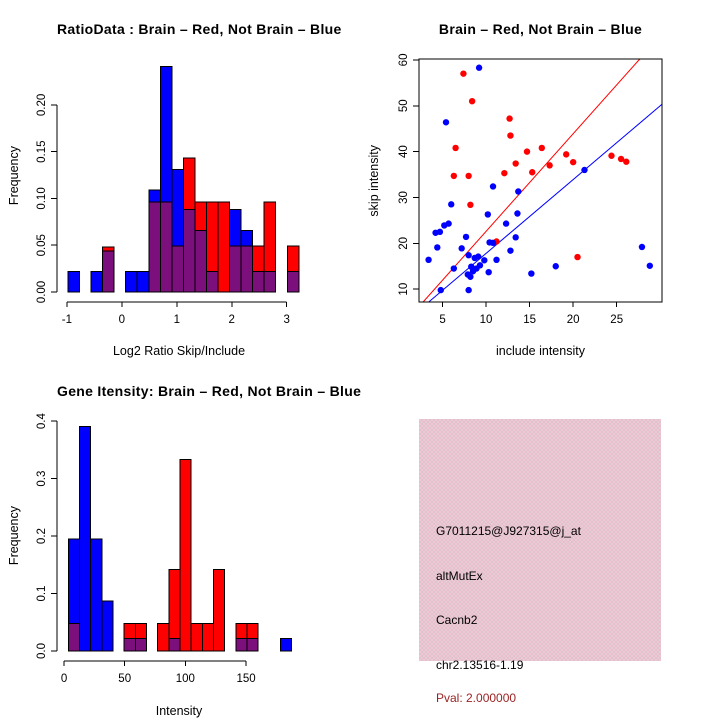  Describe the element at coordinates (179, 711) in the screenshot. I see `gene-intensity-histogram-xlabel: Intensity` at that location.